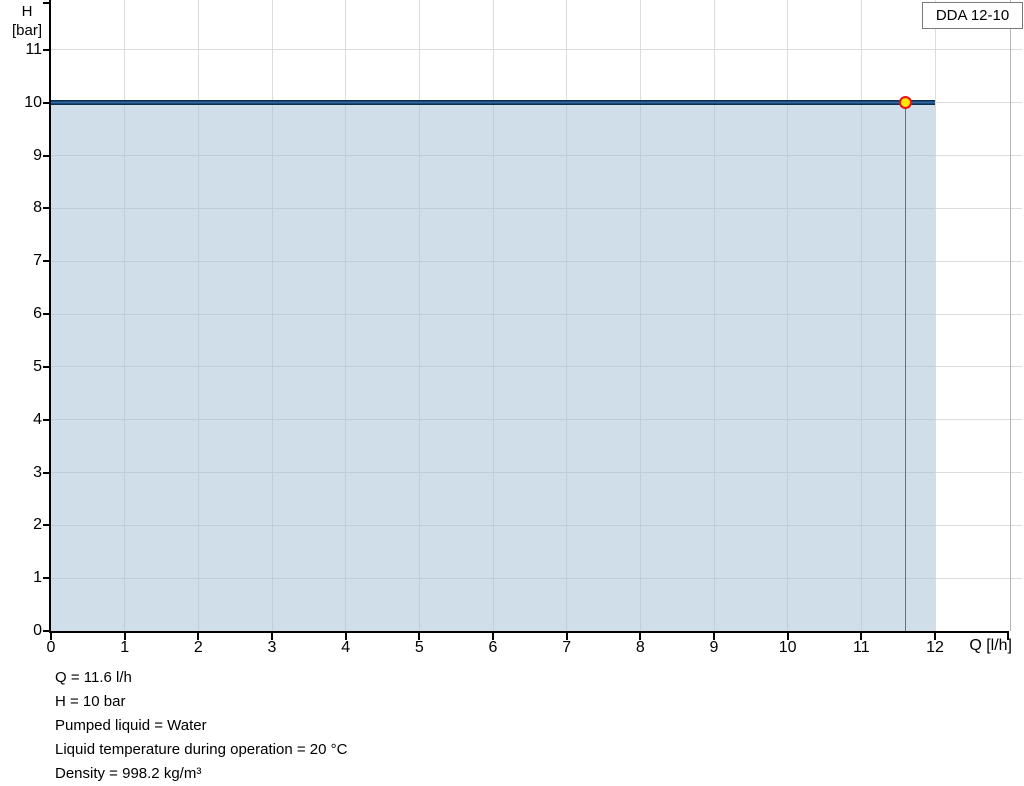  I want to click on y-tick-label: 7, so click(37, 261).